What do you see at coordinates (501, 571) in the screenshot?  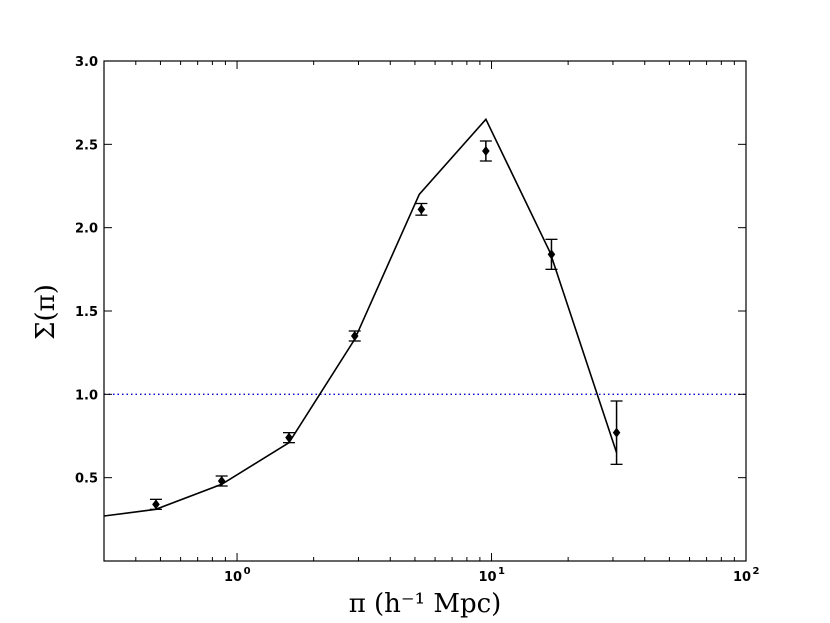 I see `x-tick-exponent: 1` at bounding box center [501, 571].